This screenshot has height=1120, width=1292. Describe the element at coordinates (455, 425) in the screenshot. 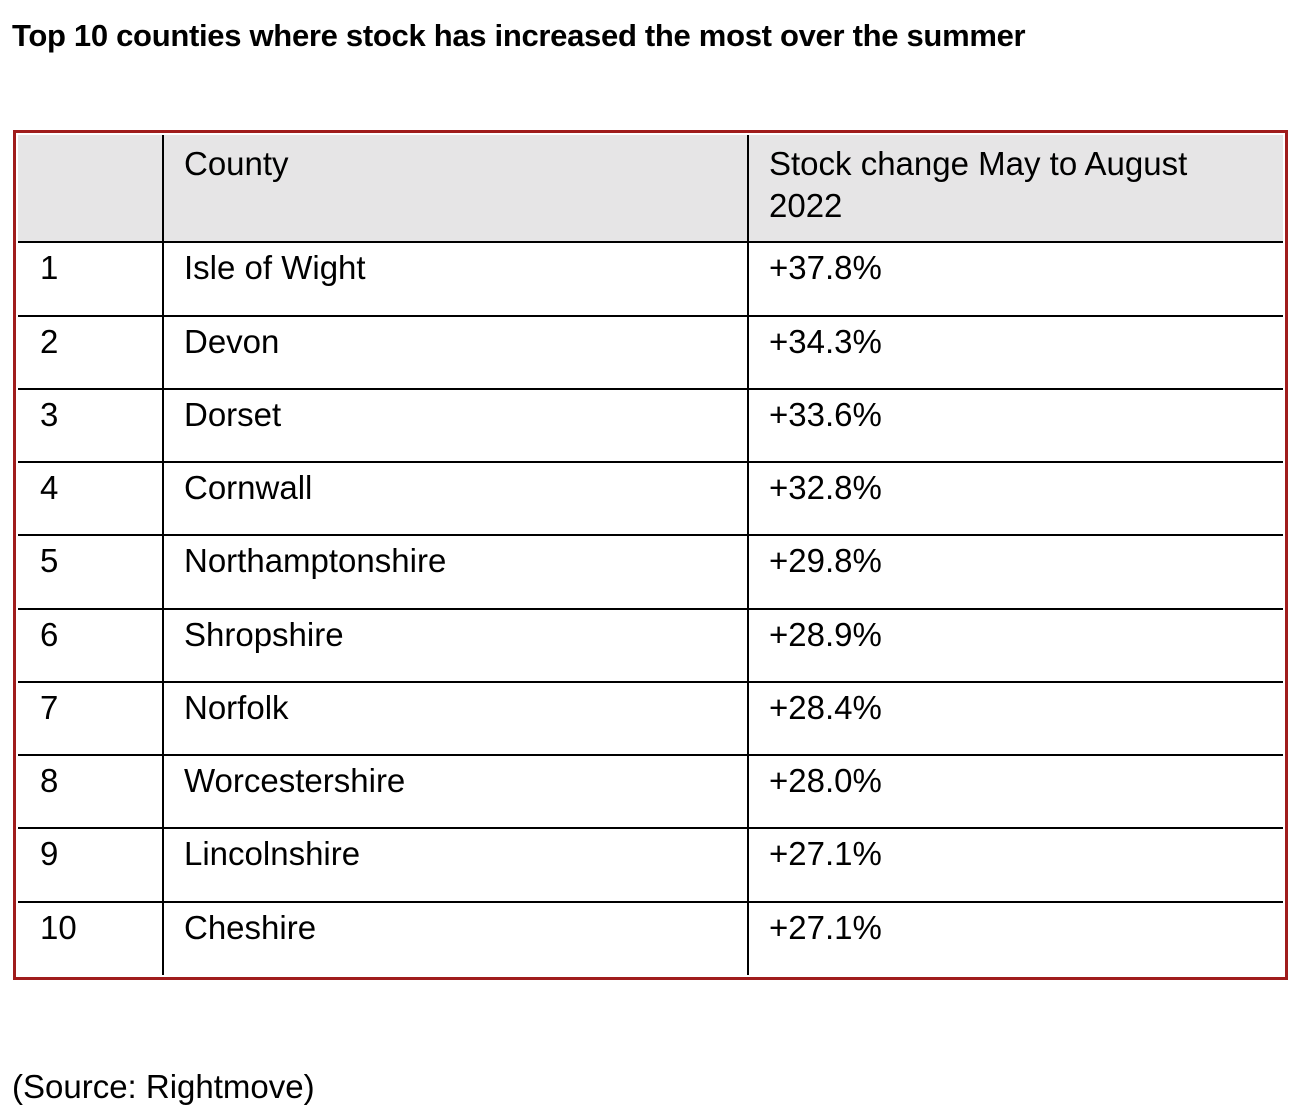

I see `county-cell: Dorset` at that location.